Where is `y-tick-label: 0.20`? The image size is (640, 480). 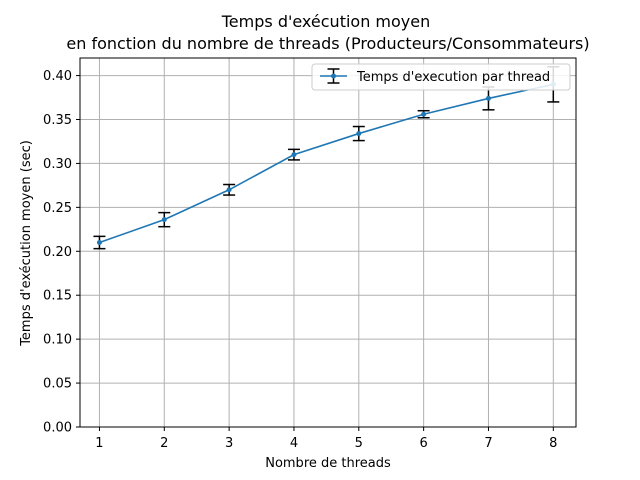
y-tick-label: 0.20 is located at coordinates (57, 252).